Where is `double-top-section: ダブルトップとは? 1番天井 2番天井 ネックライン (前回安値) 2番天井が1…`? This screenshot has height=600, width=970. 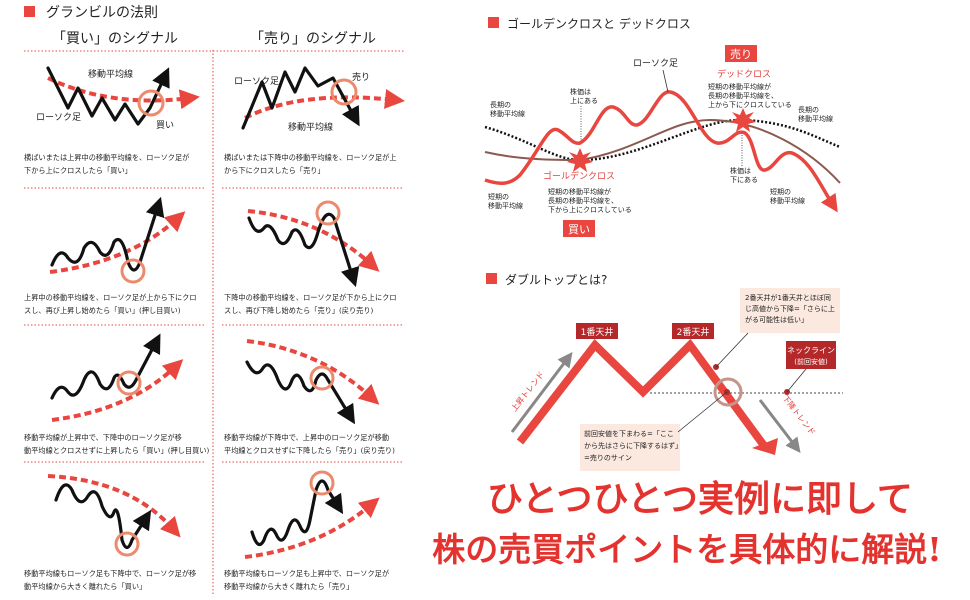 double-top-section: ダブルトップとは? 1番天井 2番天井 ネックライン (前回安値) 2番天井が1… is located at coordinates (664, 371).